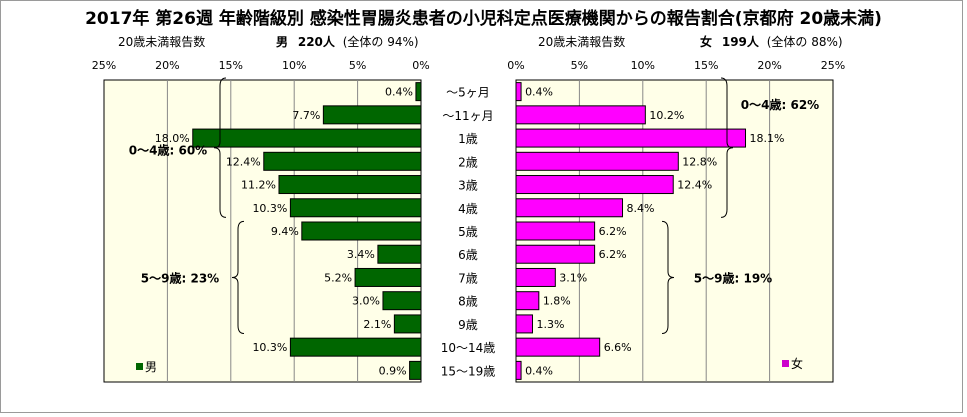  Describe the element at coordinates (366, 301) in the screenshot. I see `male-data-label: 3.0%` at that location.